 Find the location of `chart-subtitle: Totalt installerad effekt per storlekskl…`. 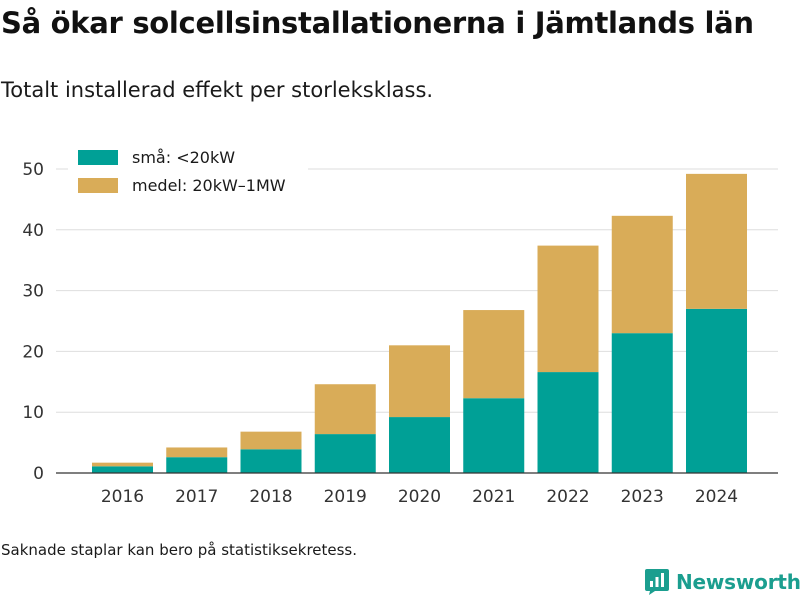

chart-subtitle: Totalt installerad effekt per storlekskl… is located at coordinates (217, 90).